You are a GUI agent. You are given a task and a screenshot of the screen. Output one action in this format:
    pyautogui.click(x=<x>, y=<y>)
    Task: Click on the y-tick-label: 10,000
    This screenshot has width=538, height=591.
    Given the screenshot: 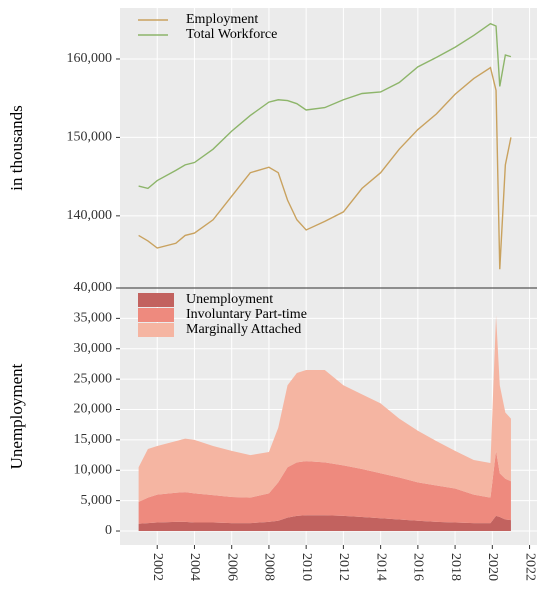 What is the action you would take?
    pyautogui.click(x=93, y=469)
    